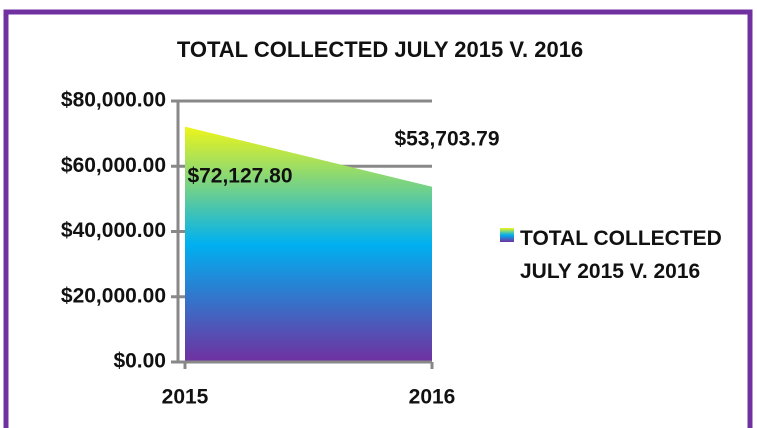 The height and width of the screenshot is (428, 757). Describe the element at coordinates (432, 397) in the screenshot. I see `x-tick-label: 2016` at that location.